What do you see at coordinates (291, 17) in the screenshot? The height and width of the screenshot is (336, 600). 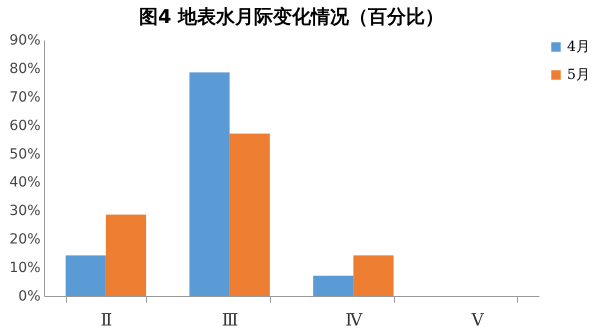 I see `chart-title: 图4 地表水月际变化情况（百分比）` at bounding box center [291, 17].